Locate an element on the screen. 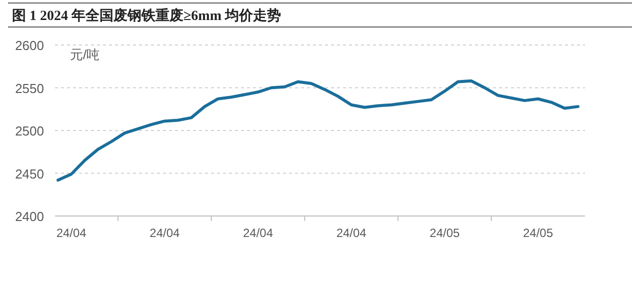 This screenshot has width=640, height=285. y-axis-title: 元/吨 is located at coordinates (85, 54).